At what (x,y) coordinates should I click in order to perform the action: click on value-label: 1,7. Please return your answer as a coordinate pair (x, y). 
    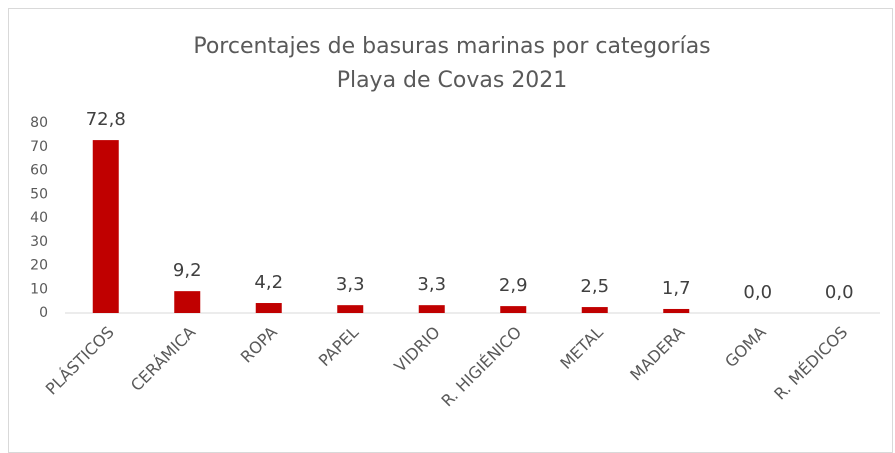
    Looking at the image, I should click on (676, 288).